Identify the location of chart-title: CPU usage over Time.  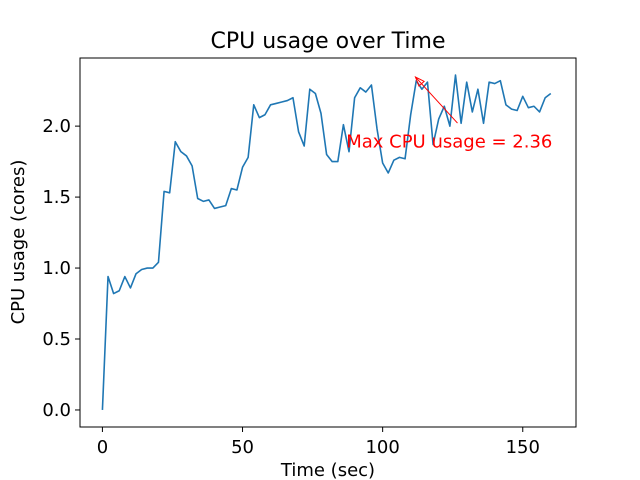
(328, 41).